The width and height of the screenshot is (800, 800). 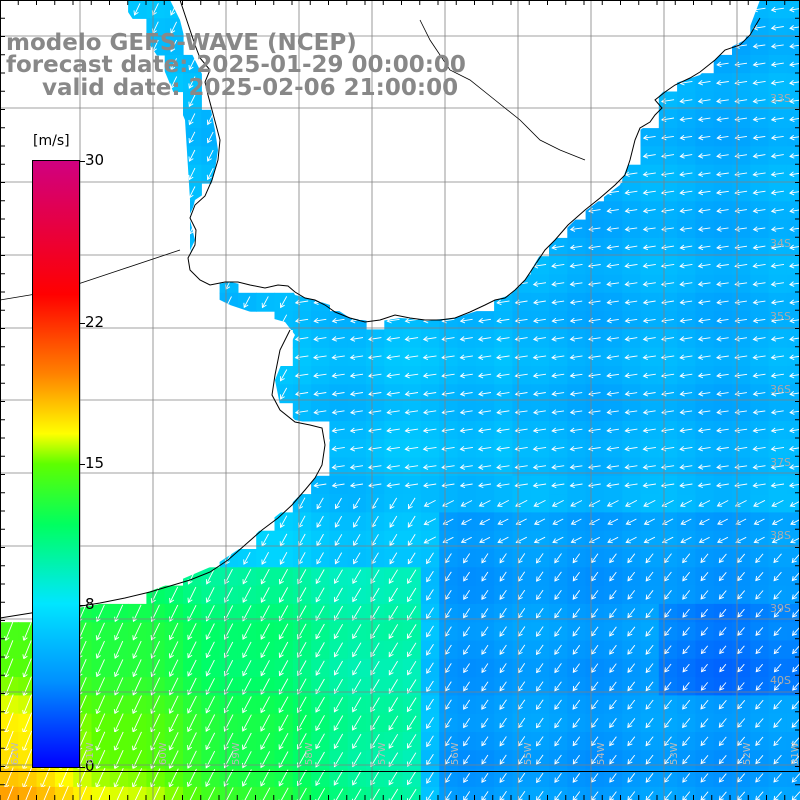 What do you see at coordinates (577, 793) in the screenshot?
I see `wind-cell` at bounding box center [577, 793].